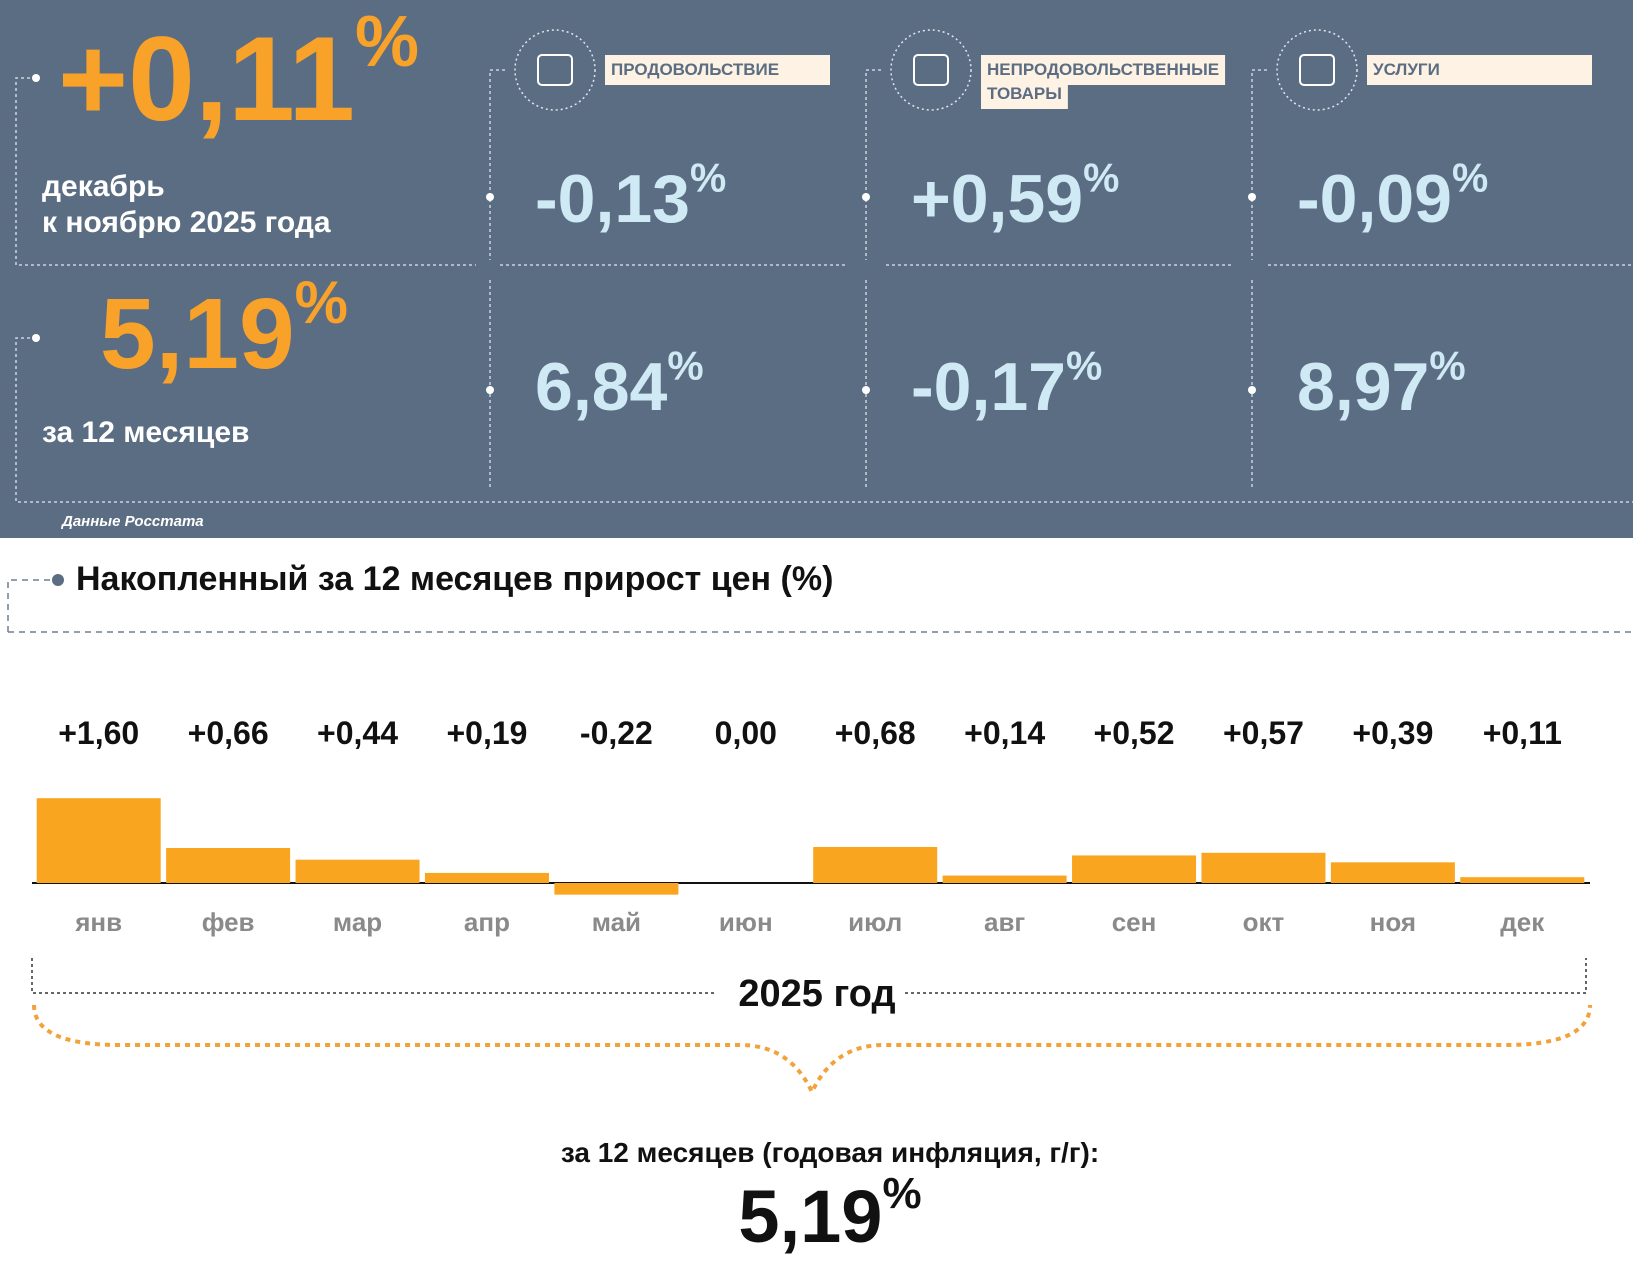 The width and height of the screenshot is (1633, 1285). Describe the element at coordinates (997, 199) in the screenshot. I see `group-monthly-number: +0,59` at that location.